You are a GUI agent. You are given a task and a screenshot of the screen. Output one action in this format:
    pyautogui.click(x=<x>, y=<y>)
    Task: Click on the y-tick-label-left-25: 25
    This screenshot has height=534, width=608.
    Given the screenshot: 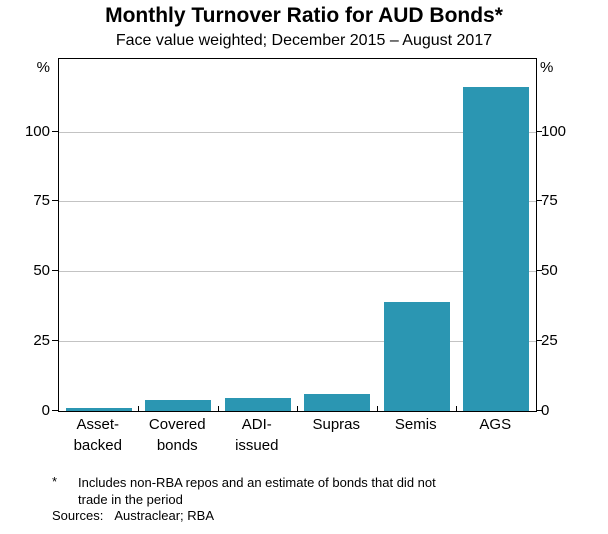 What is the action you would take?
    pyautogui.click(x=41, y=341)
    